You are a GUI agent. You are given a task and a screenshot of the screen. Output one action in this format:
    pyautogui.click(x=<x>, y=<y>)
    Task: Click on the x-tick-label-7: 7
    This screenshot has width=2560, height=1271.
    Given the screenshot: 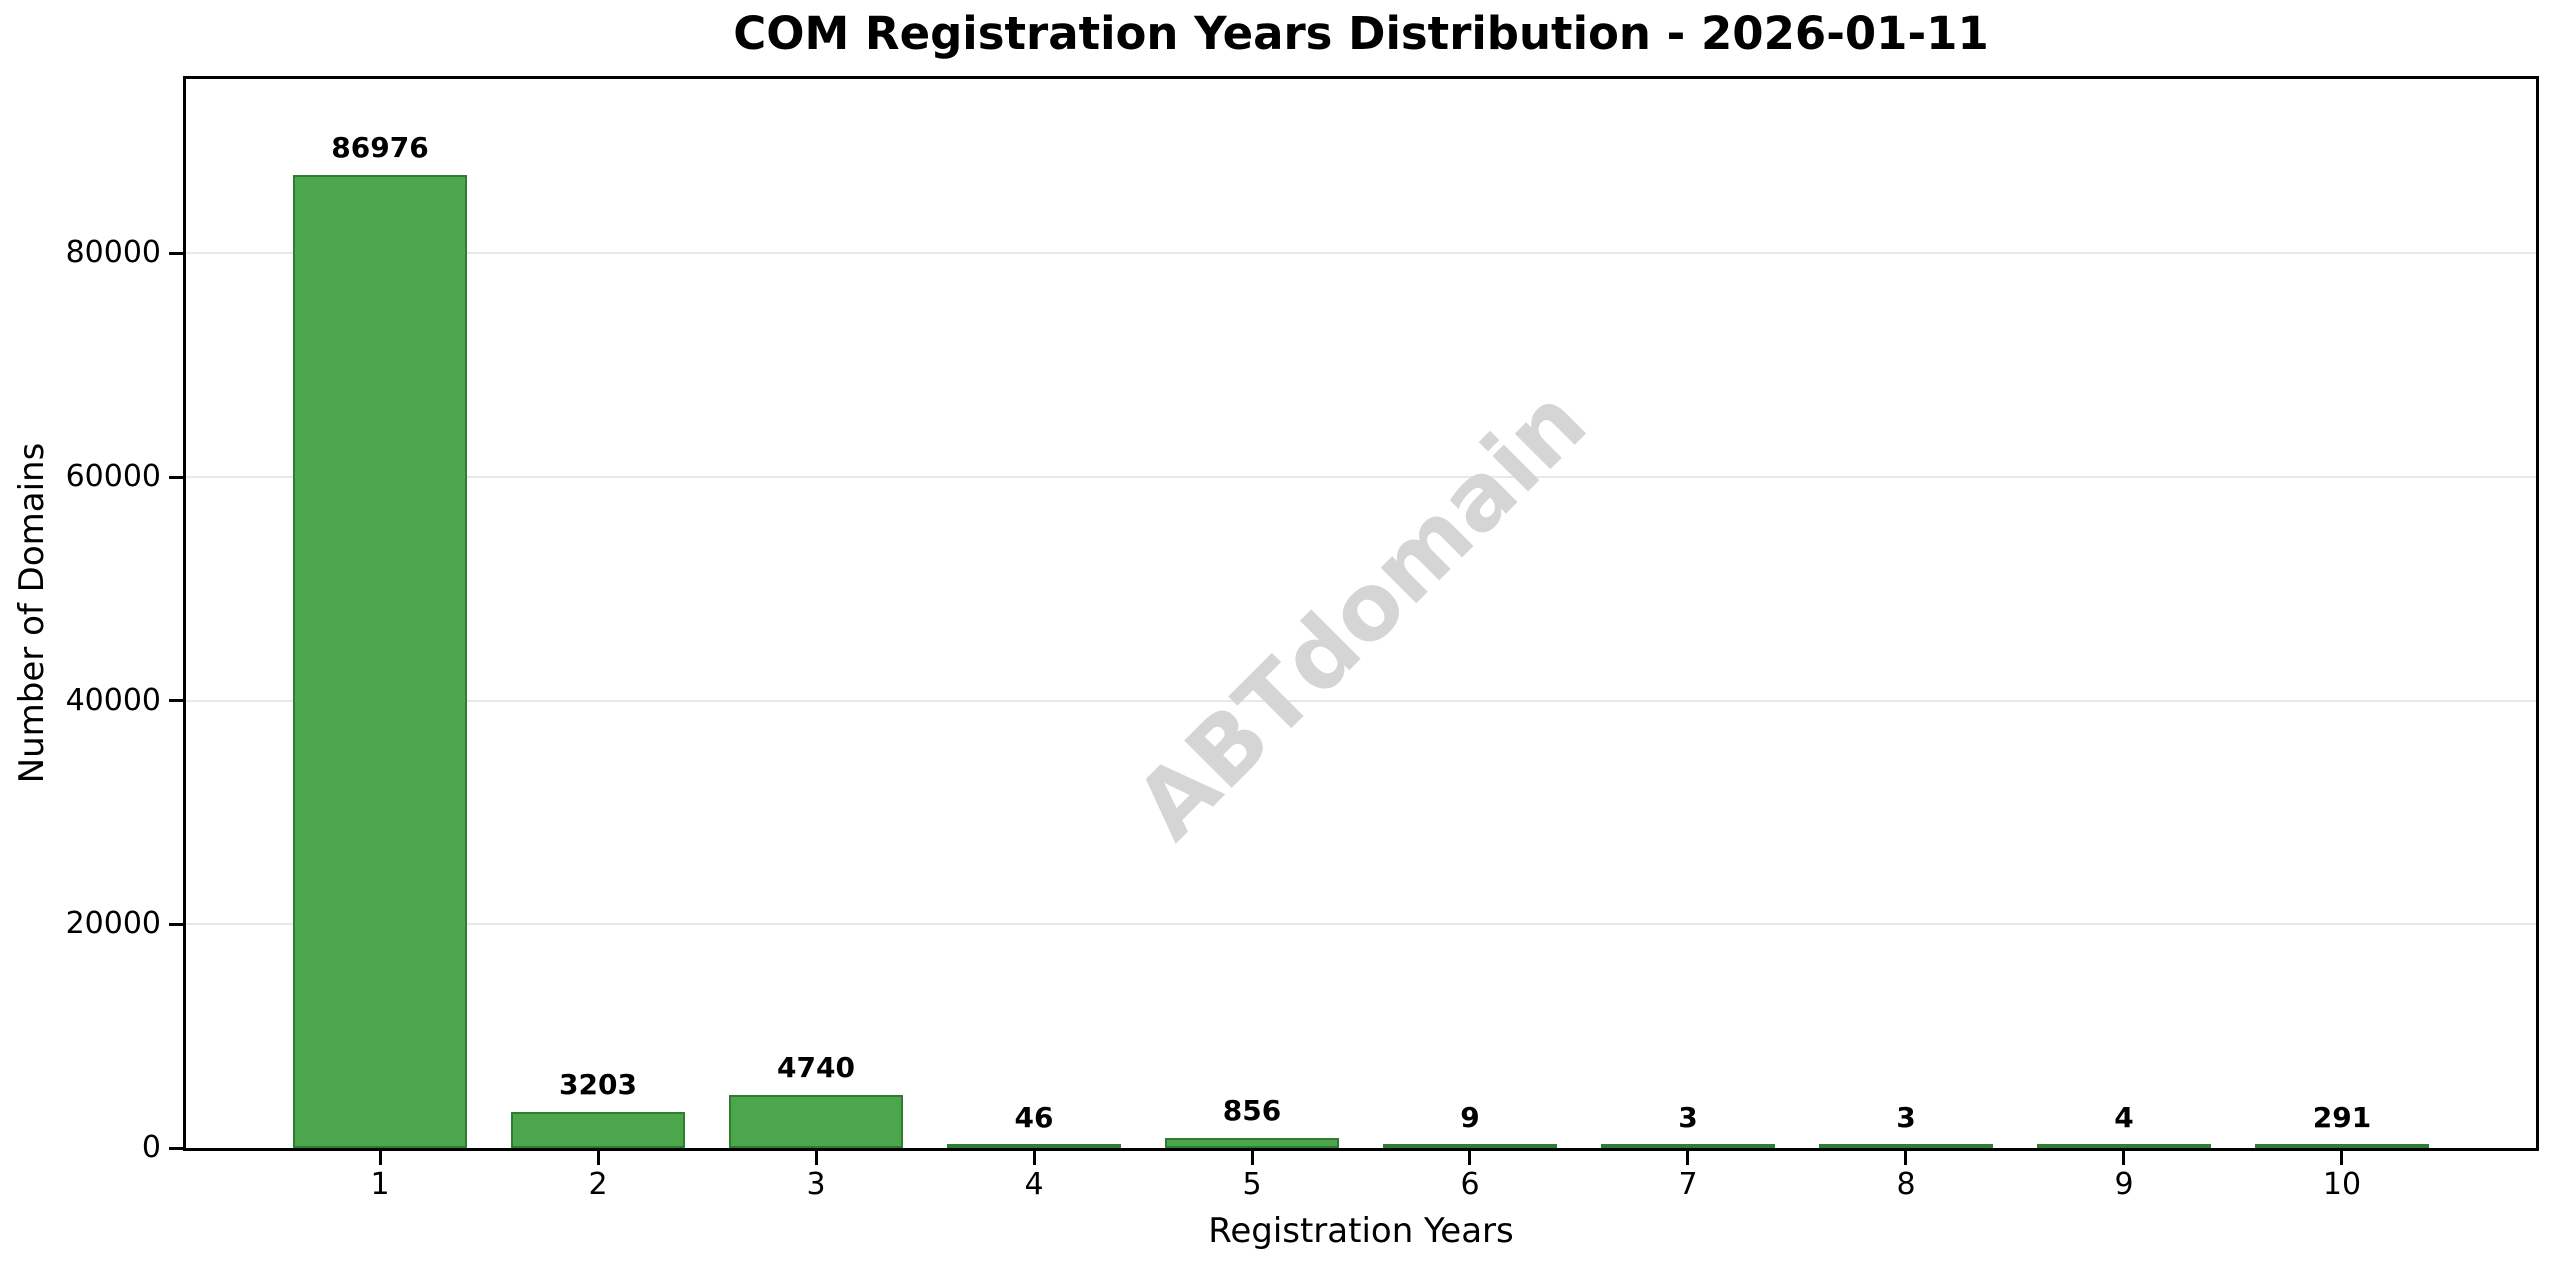 What is the action you would take?
    pyautogui.click(x=1688, y=1184)
    